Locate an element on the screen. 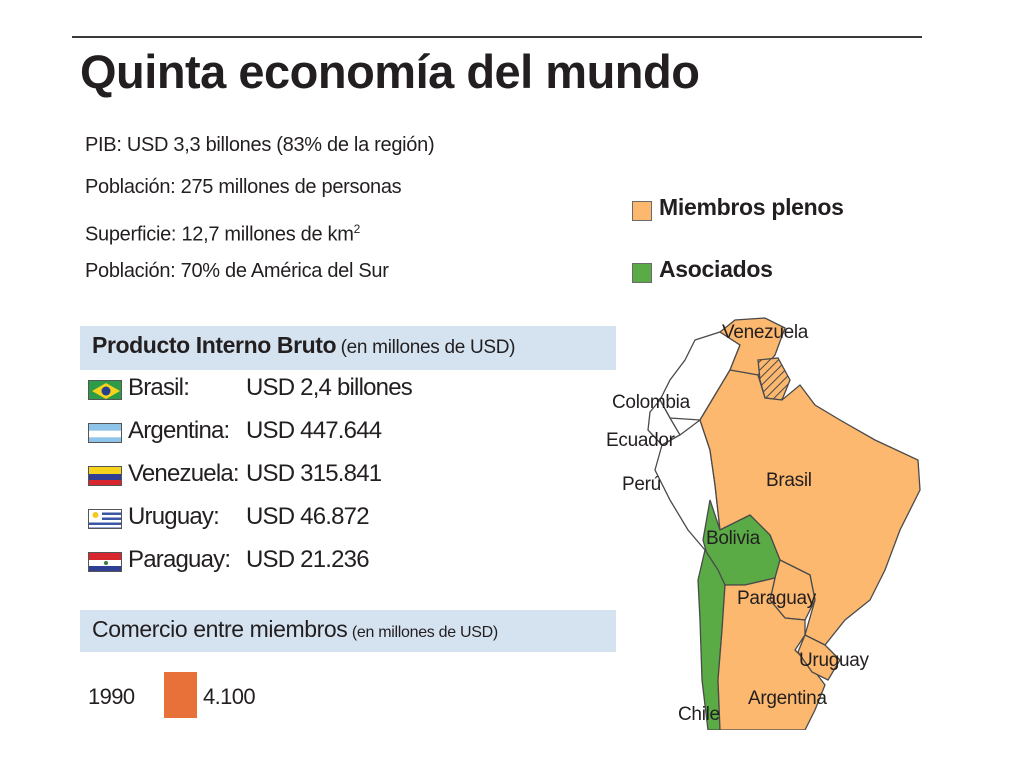 The image size is (1024, 768). gdp-row-brasil: Brasil: USD 2,4 billones is located at coordinates (348, 393).